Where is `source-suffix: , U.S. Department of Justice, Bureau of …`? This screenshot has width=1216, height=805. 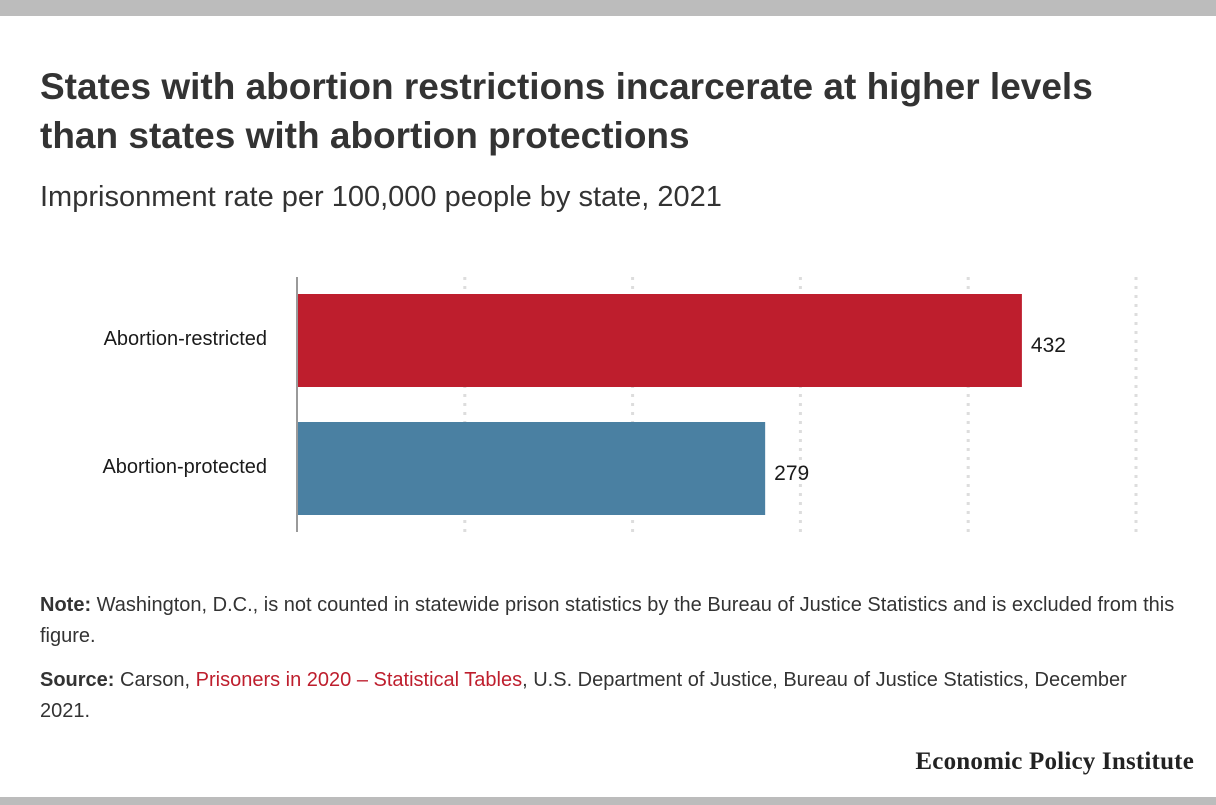
source-suffix: , U.S. Department of Justice, Bureau of … is located at coordinates (583, 695).